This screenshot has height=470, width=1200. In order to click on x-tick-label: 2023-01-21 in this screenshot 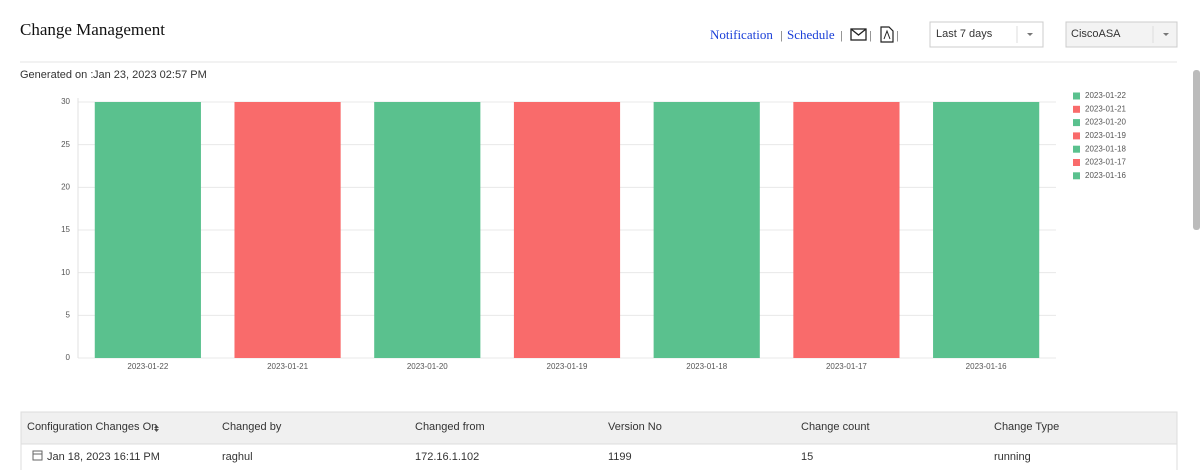, I will do `click(287, 366)`.